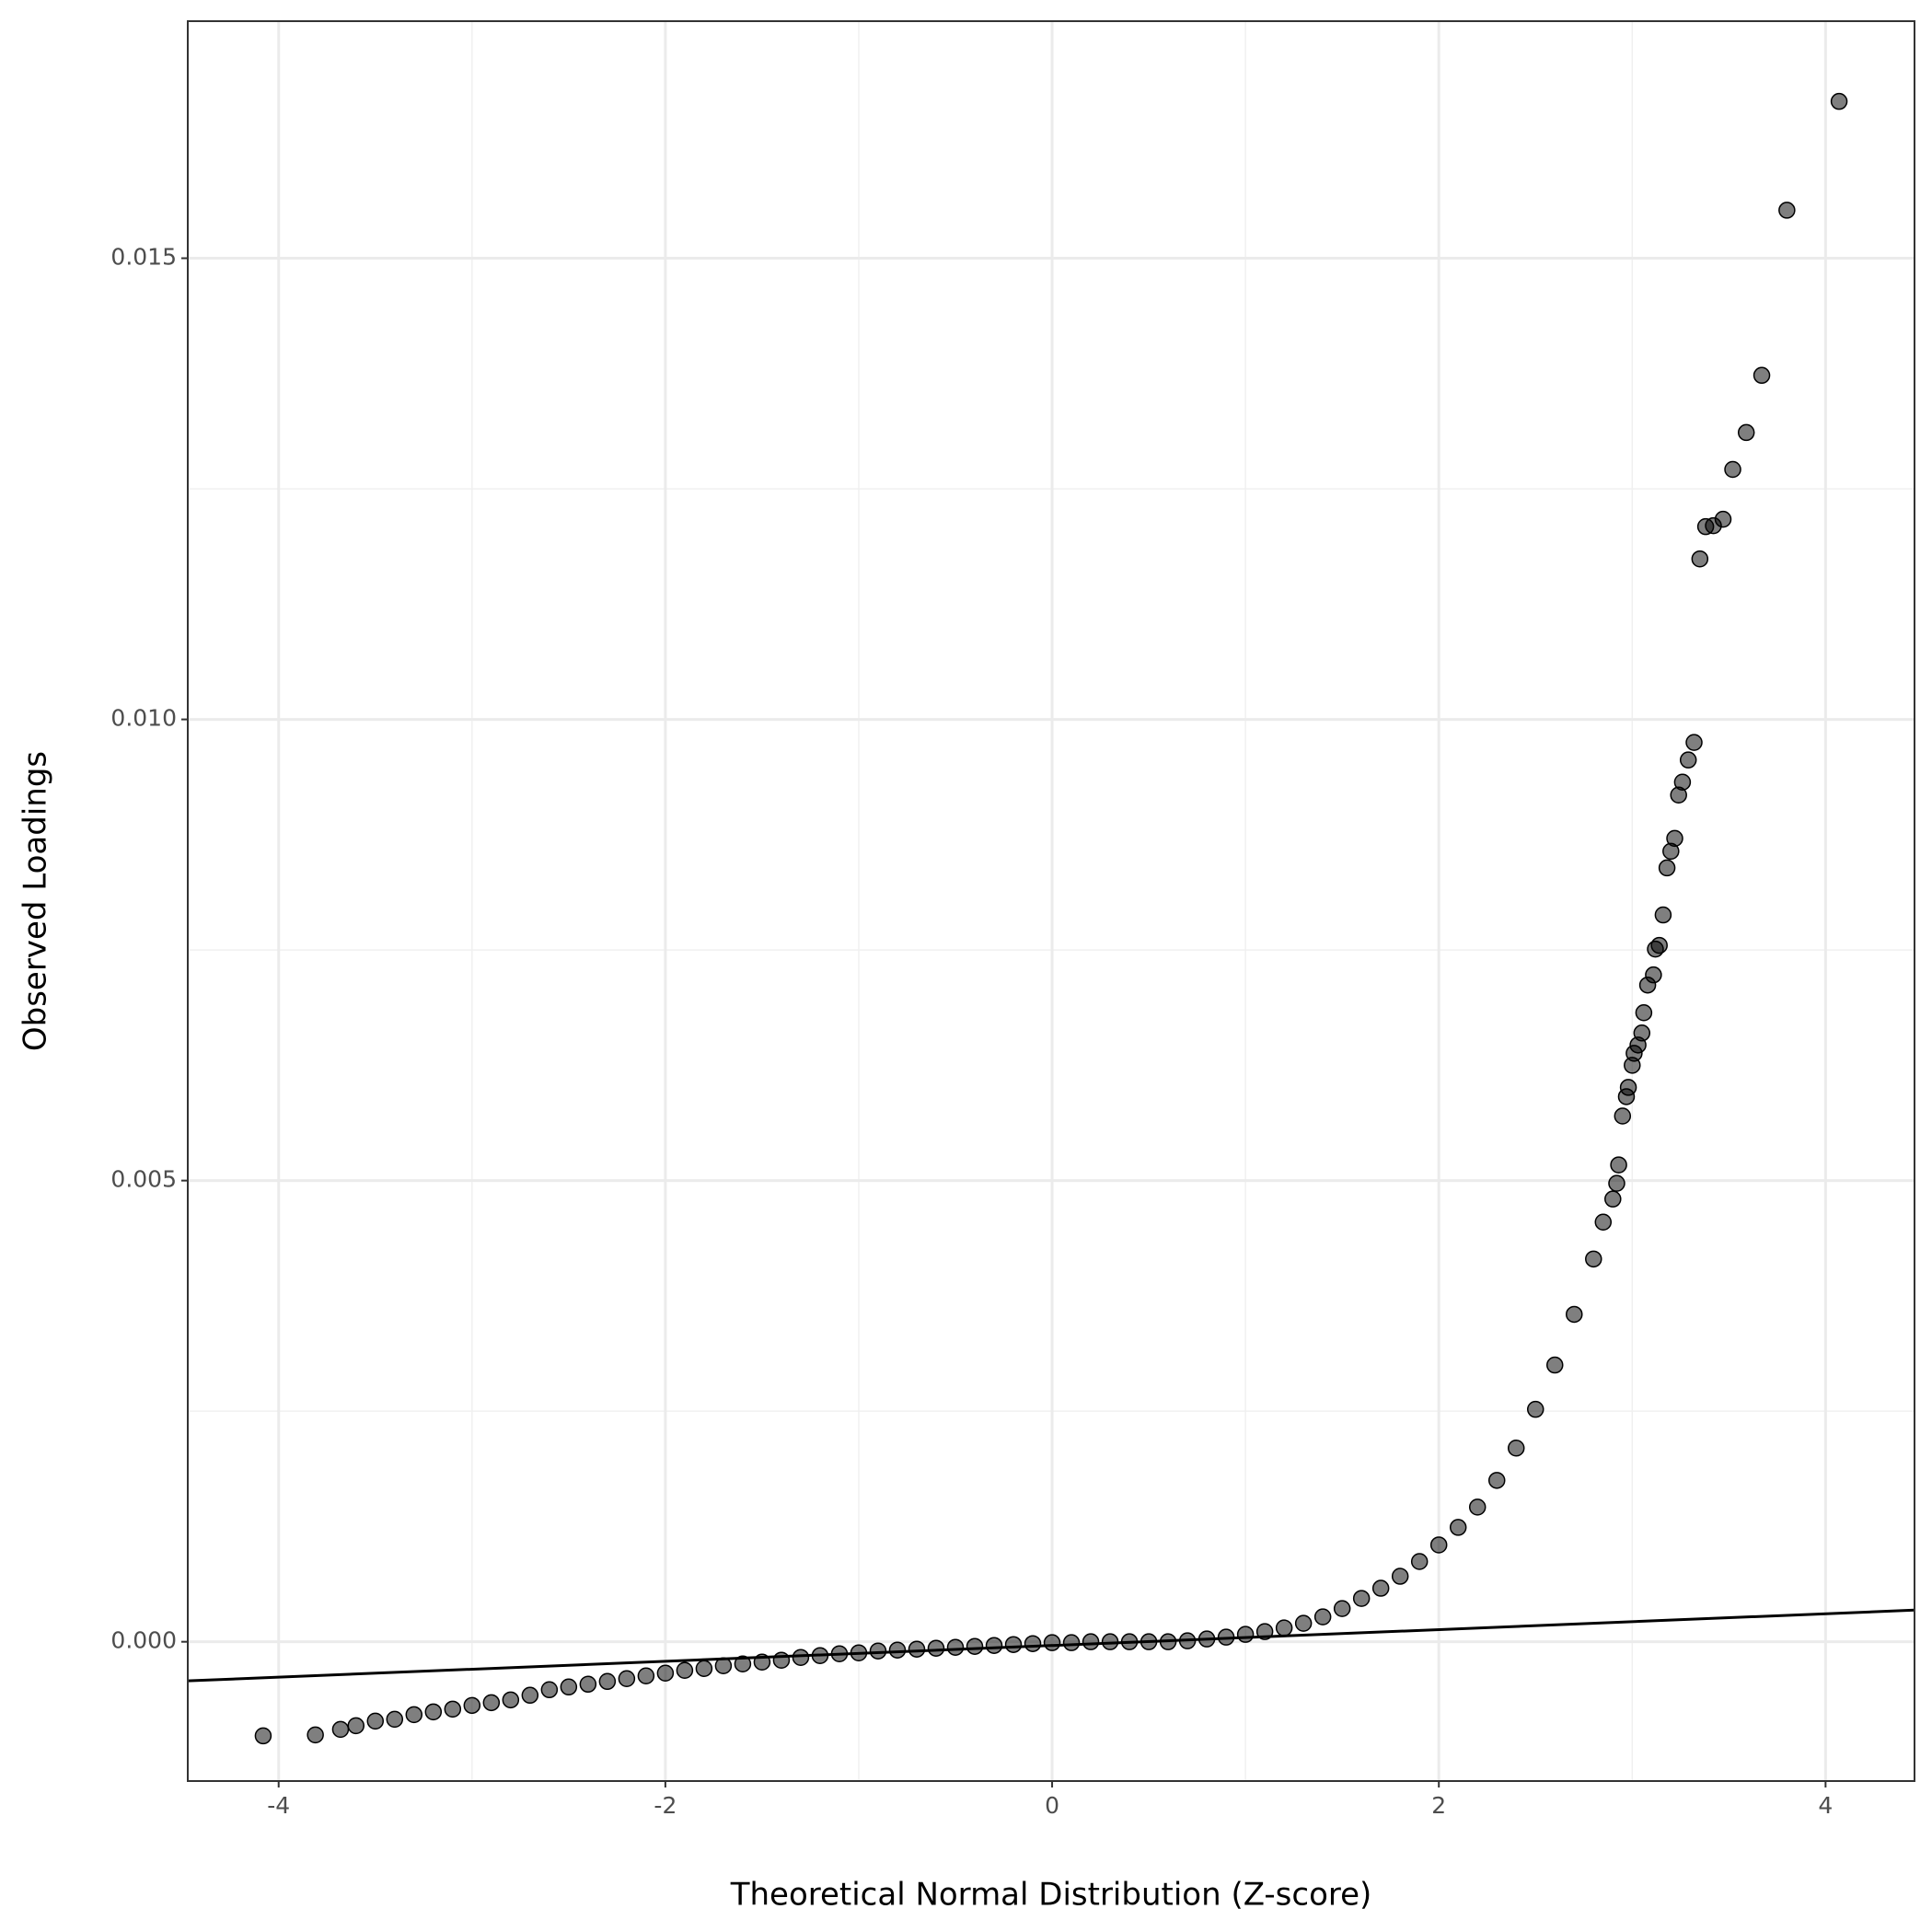  What do you see at coordinates (666, 1806) in the screenshot?
I see `x-tick-label: -2` at bounding box center [666, 1806].